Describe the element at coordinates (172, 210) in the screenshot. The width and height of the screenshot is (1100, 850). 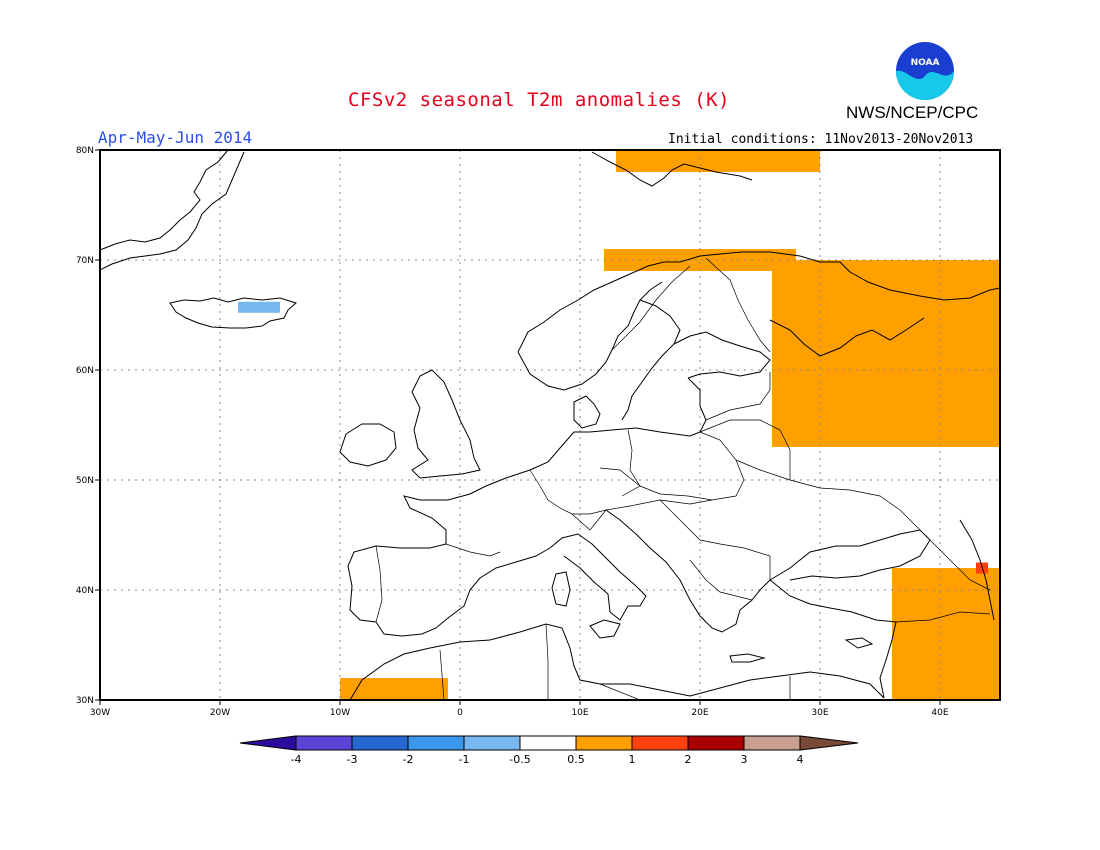
I see `coast-greenland` at that location.